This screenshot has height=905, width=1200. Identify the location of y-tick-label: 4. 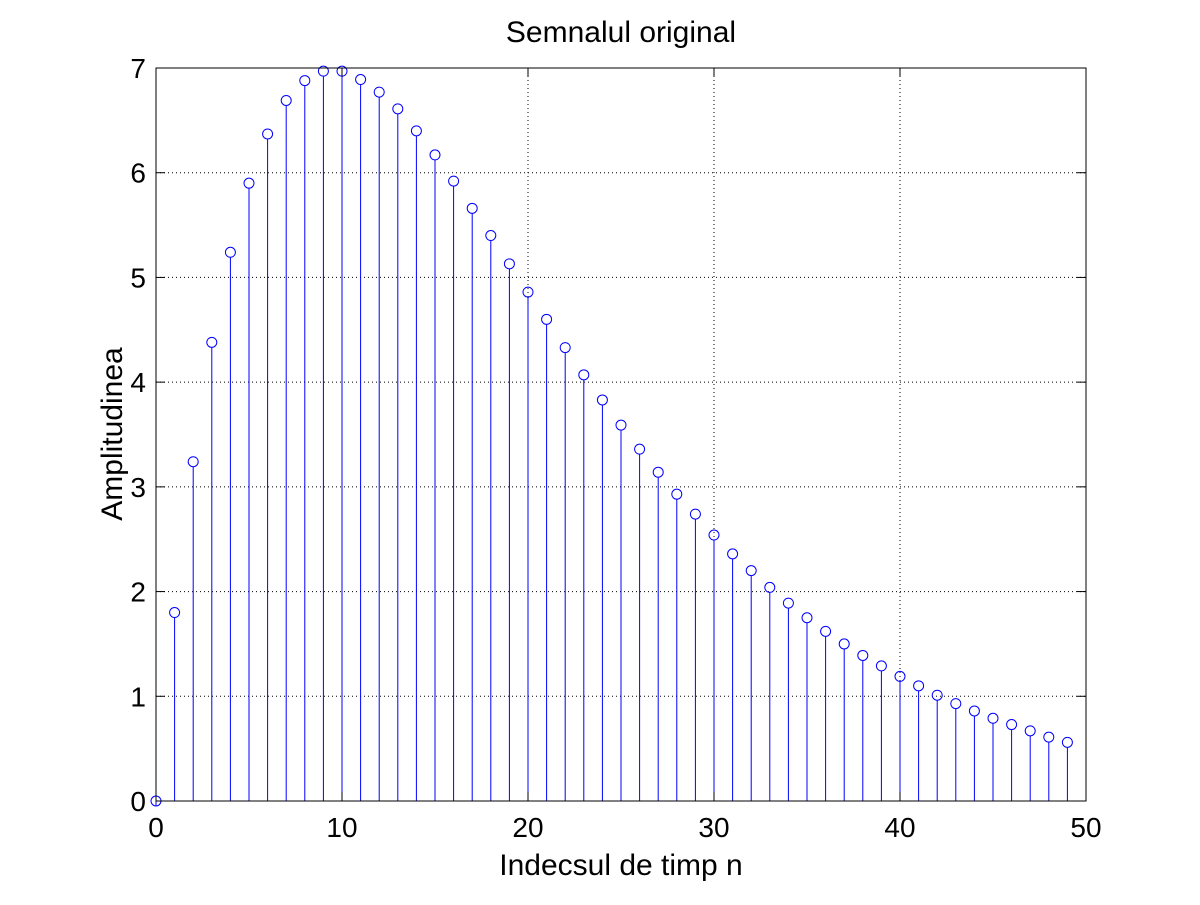
(138, 382).